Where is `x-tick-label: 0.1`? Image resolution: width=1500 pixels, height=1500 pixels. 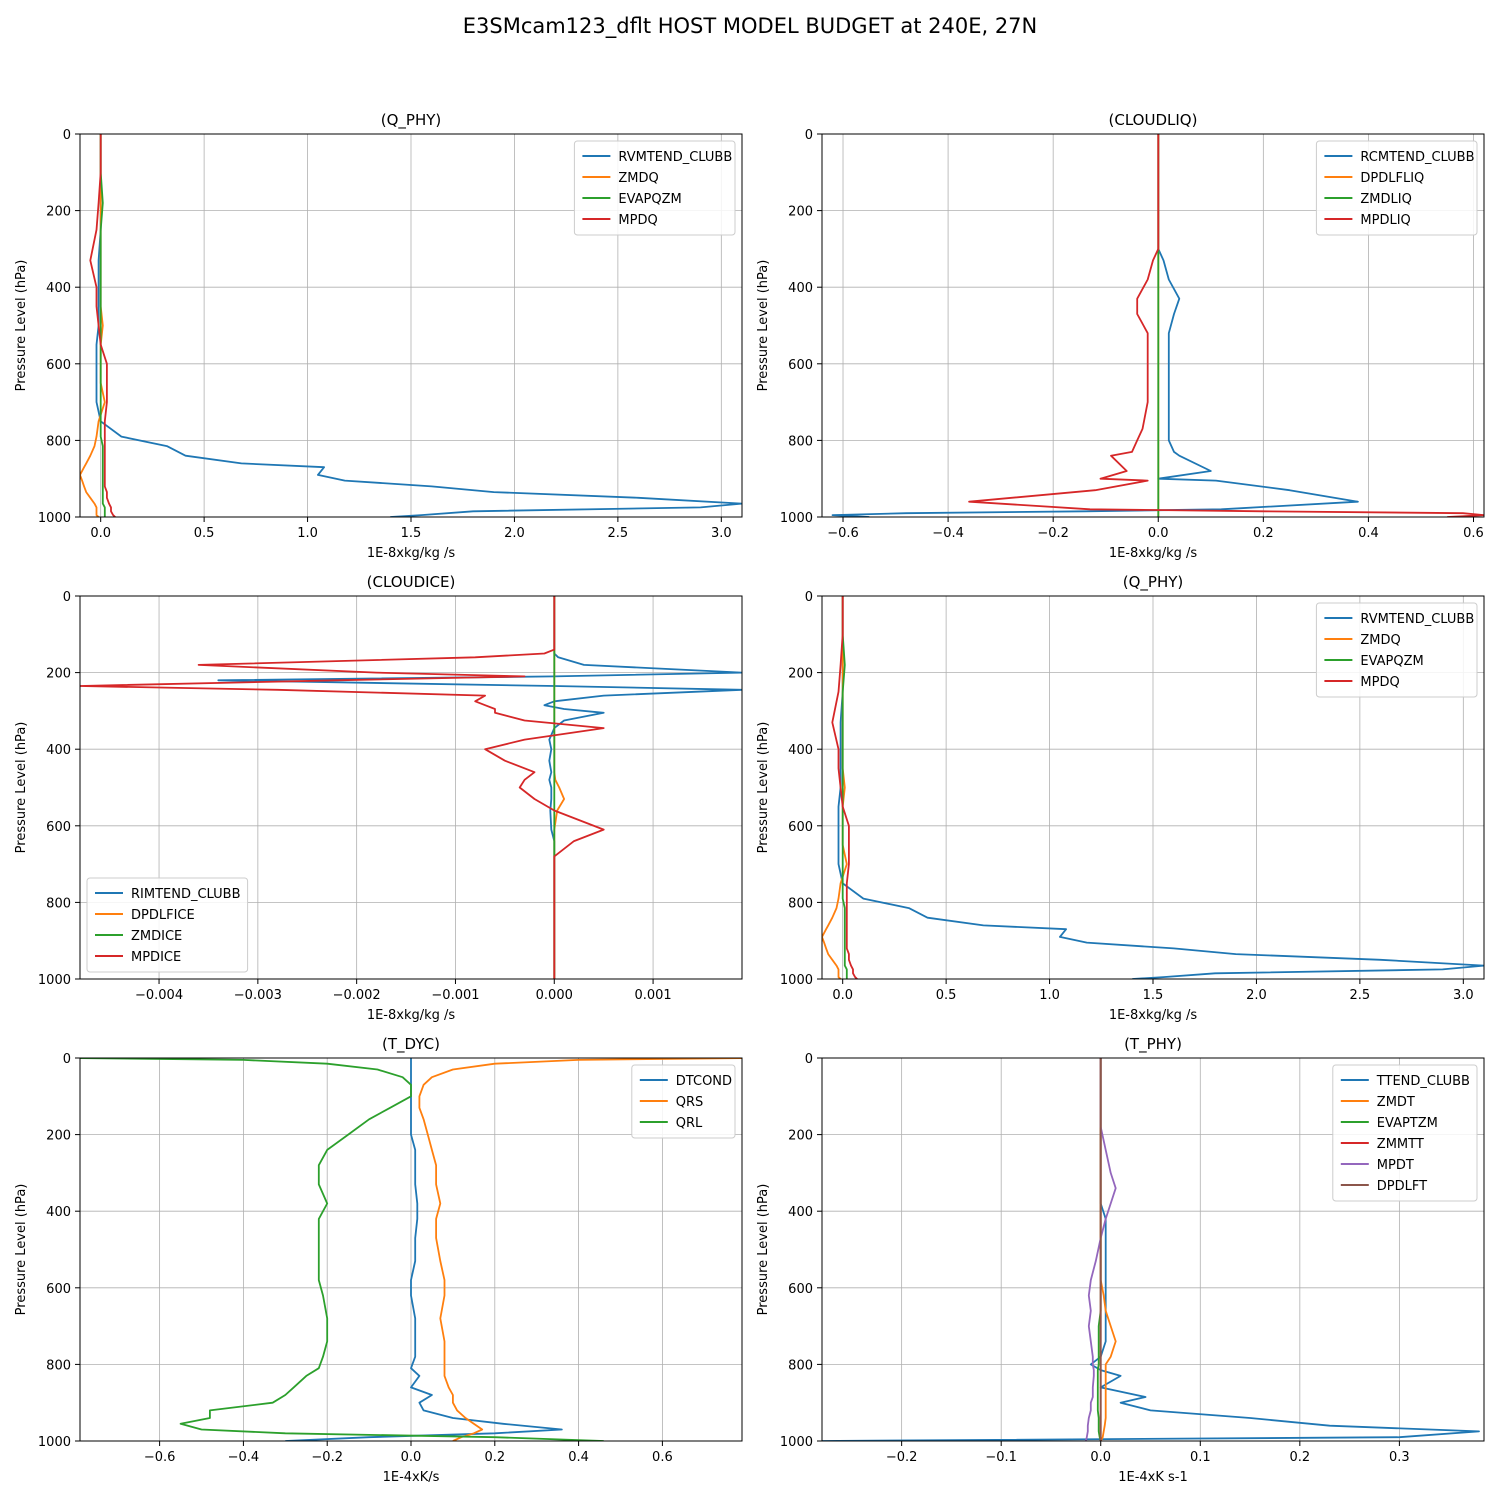 x-tick-label: 0.1 is located at coordinates (1200, 1457).